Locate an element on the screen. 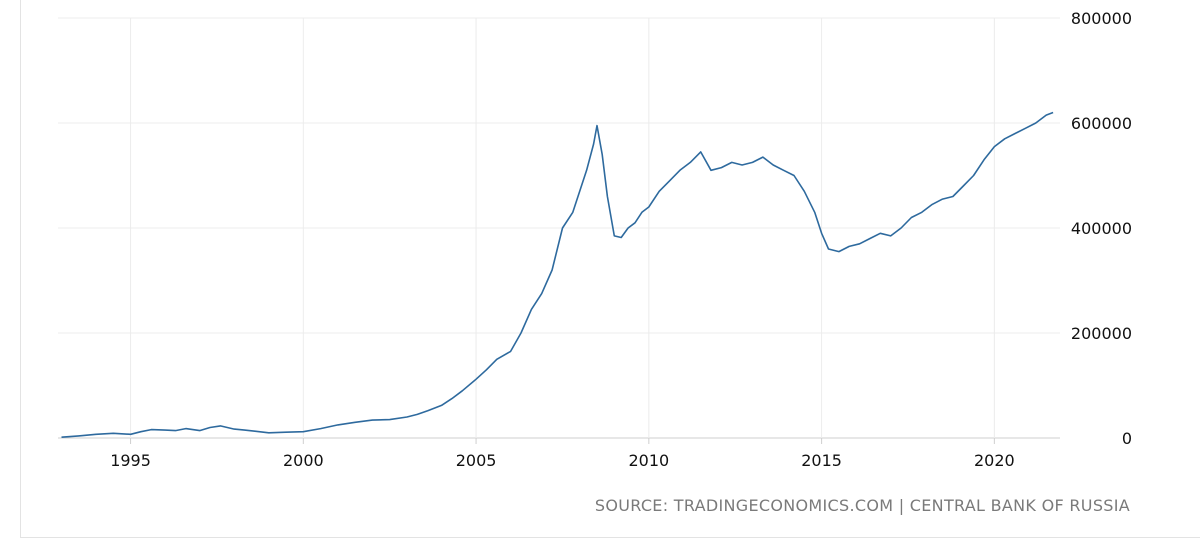  y-tick-label: 200000 is located at coordinates (1101, 333).